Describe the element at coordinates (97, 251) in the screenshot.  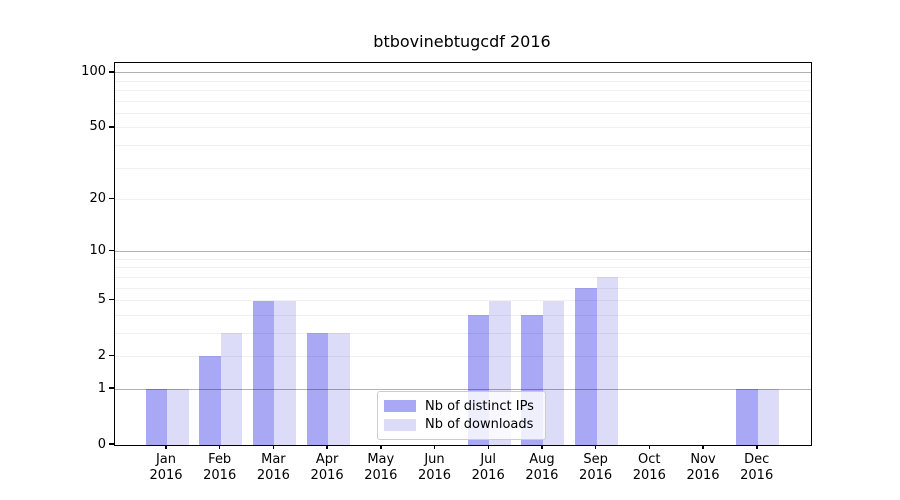
I see `y-tick-label: 10` at that location.